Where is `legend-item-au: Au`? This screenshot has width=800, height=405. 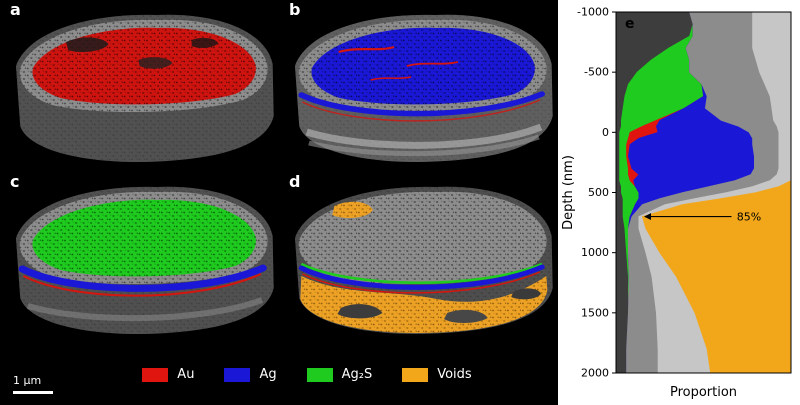
legend-item-au: Au is located at coordinates (168, 374).